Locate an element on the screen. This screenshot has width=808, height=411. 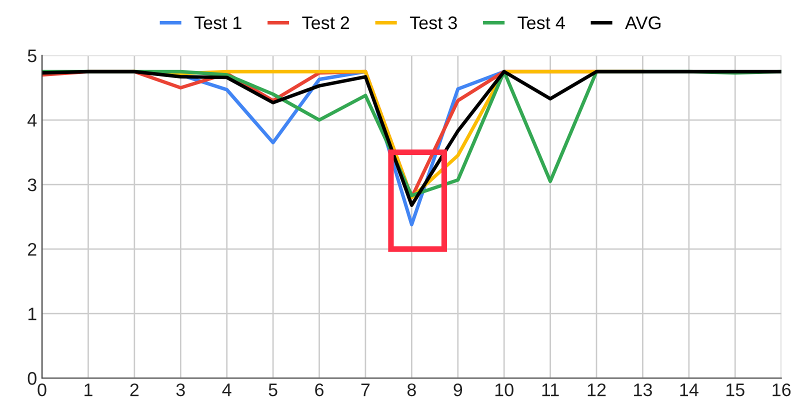
legend-label: Test 1 is located at coordinates (218, 23).